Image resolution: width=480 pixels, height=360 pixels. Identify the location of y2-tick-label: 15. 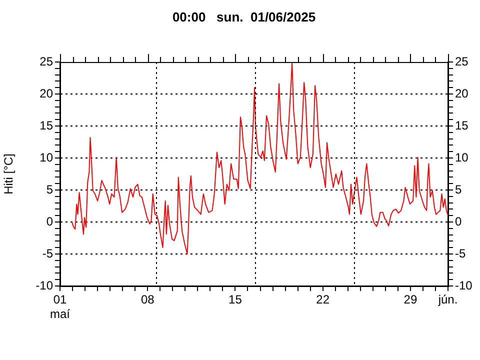
(462, 125).